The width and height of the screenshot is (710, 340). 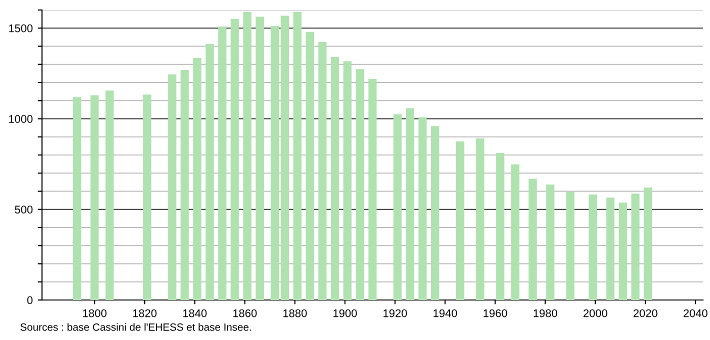 I want to click on x-tick-label: 2000, so click(x=596, y=313).